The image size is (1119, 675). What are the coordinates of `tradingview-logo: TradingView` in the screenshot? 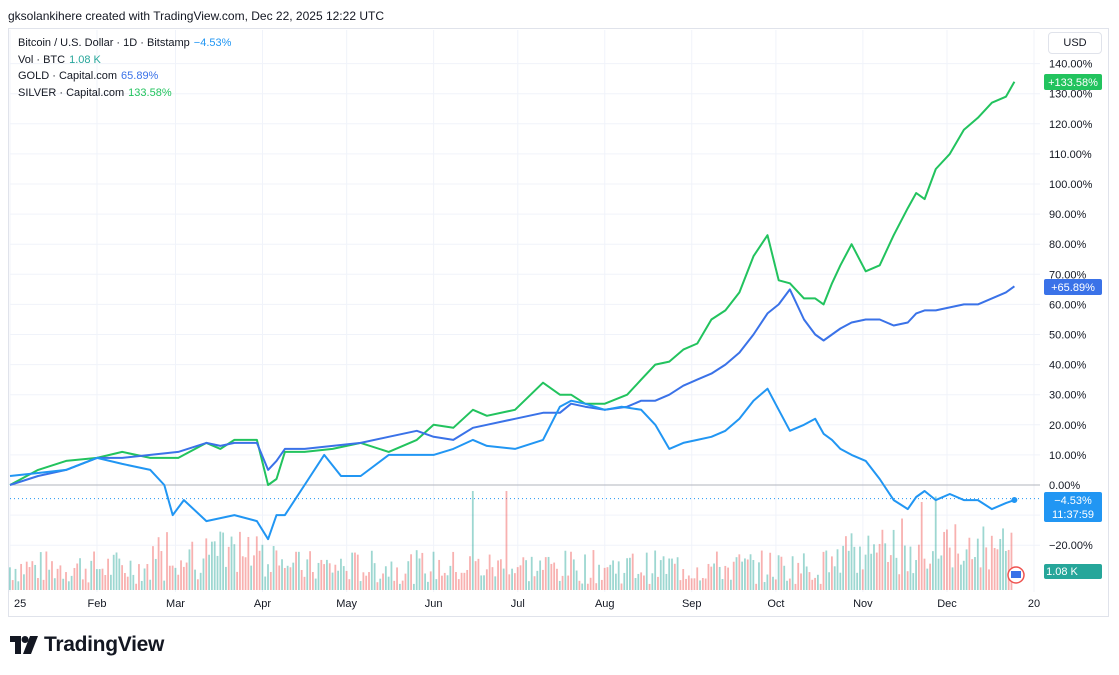 It's located at (87, 645).